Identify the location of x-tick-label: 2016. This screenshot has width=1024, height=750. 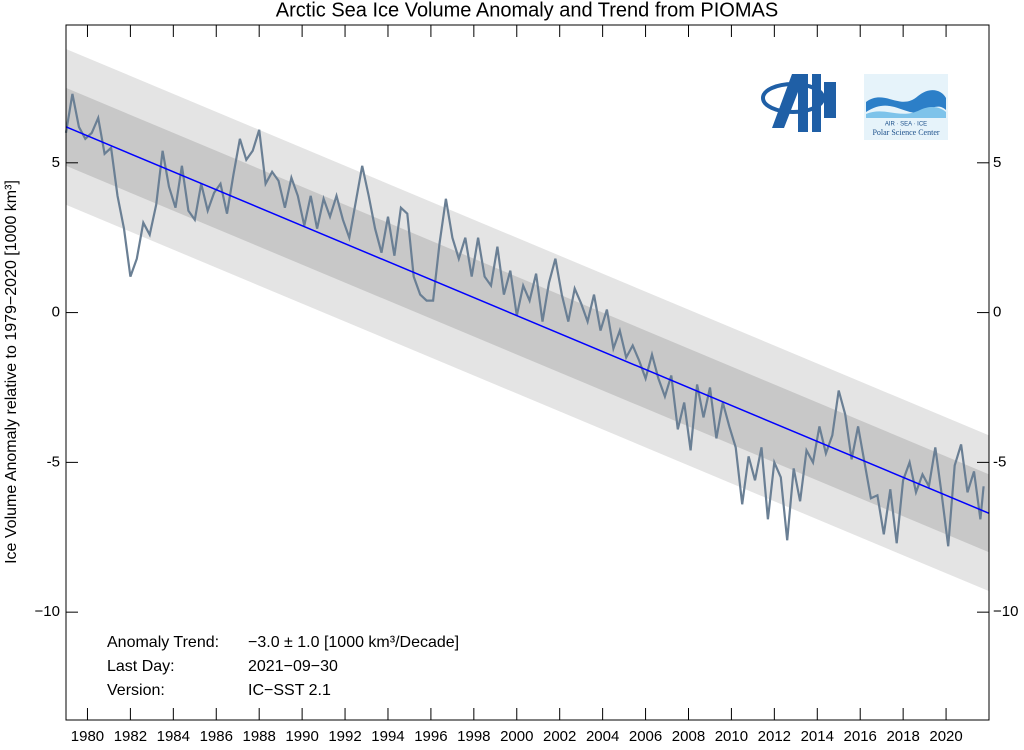
(860, 736).